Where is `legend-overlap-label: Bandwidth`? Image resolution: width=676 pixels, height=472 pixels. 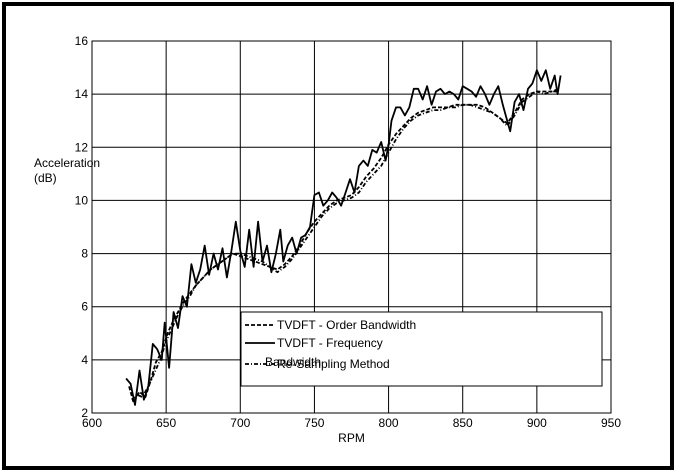 legend-overlap-label: Bandwidth is located at coordinates (293, 362).